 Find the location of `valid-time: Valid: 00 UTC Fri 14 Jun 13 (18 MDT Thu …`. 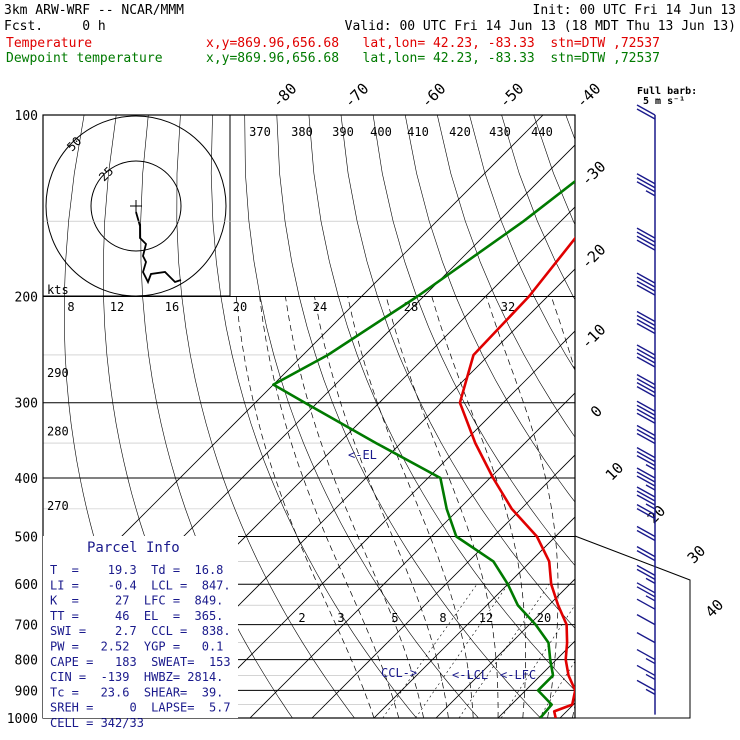

valid-time: Valid: 00 UTC Fri 14 Jun 13 (18 MDT Thu … is located at coordinates (540, 26).